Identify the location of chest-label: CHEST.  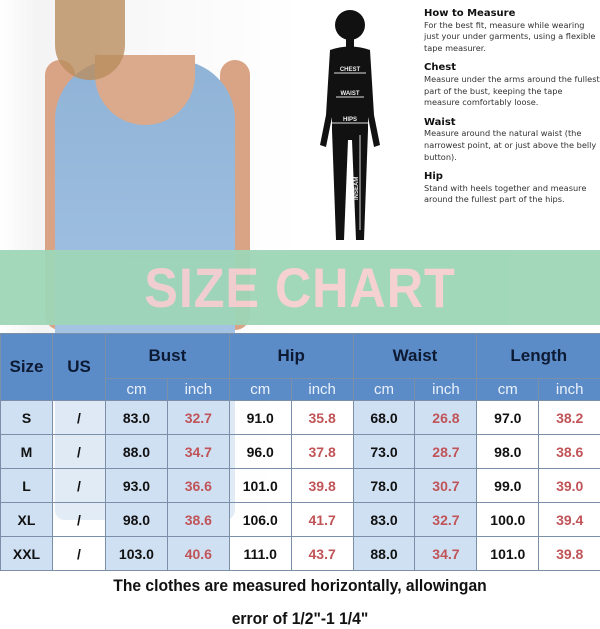
(350, 70).